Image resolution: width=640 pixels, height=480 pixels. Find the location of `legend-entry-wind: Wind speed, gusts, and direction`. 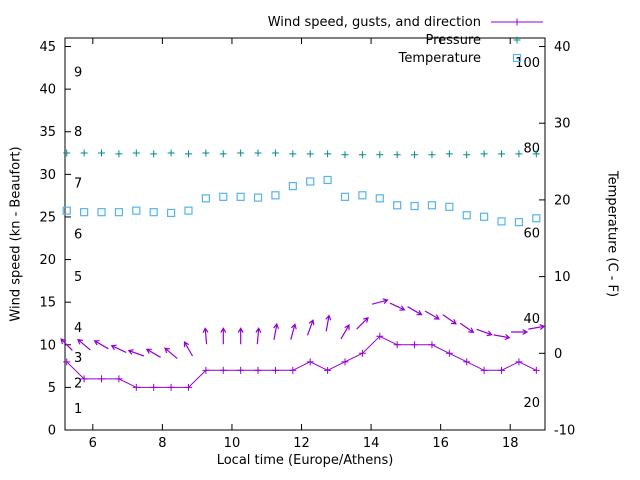

legend-entry-wind: Wind speed, gusts, and direction is located at coordinates (406, 22).